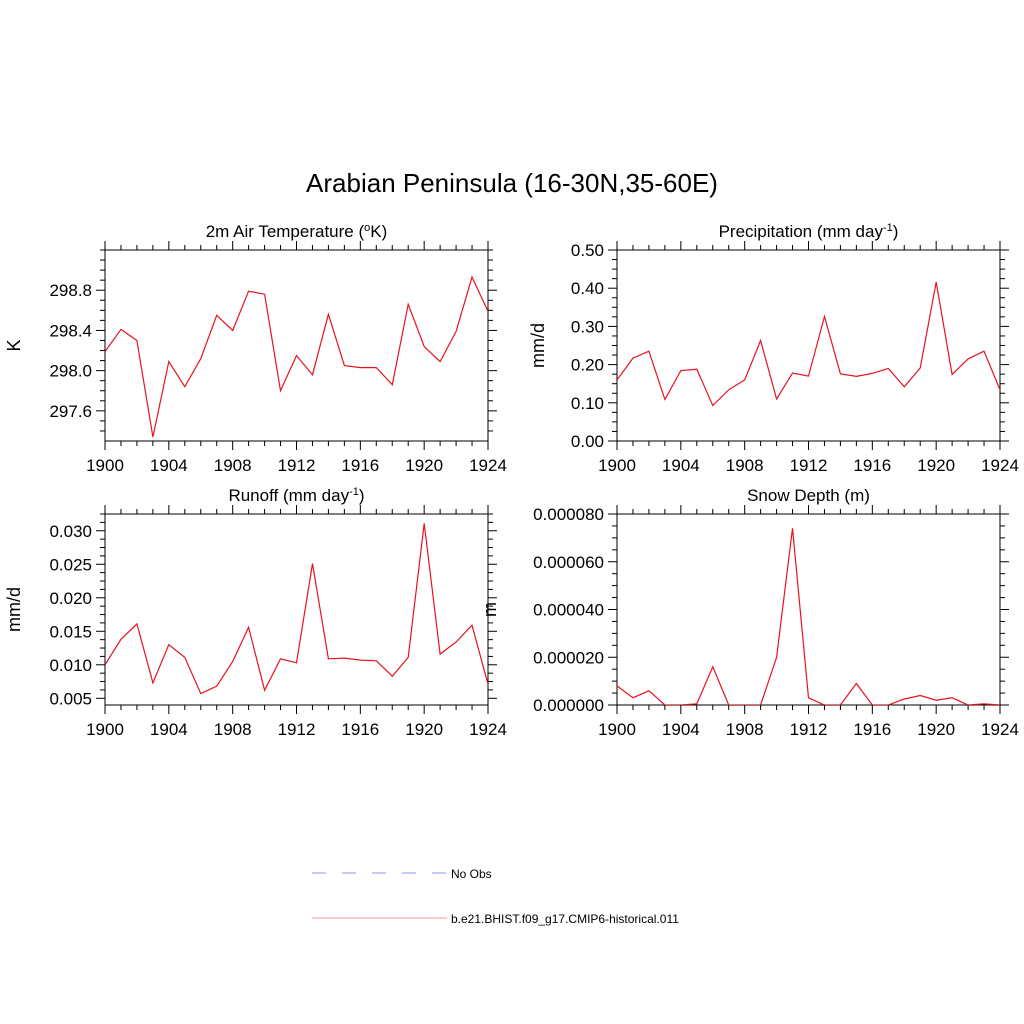 This screenshot has width=1024, height=1024. I want to click on panel-title-text: Snow Depth (m), so click(808, 495).